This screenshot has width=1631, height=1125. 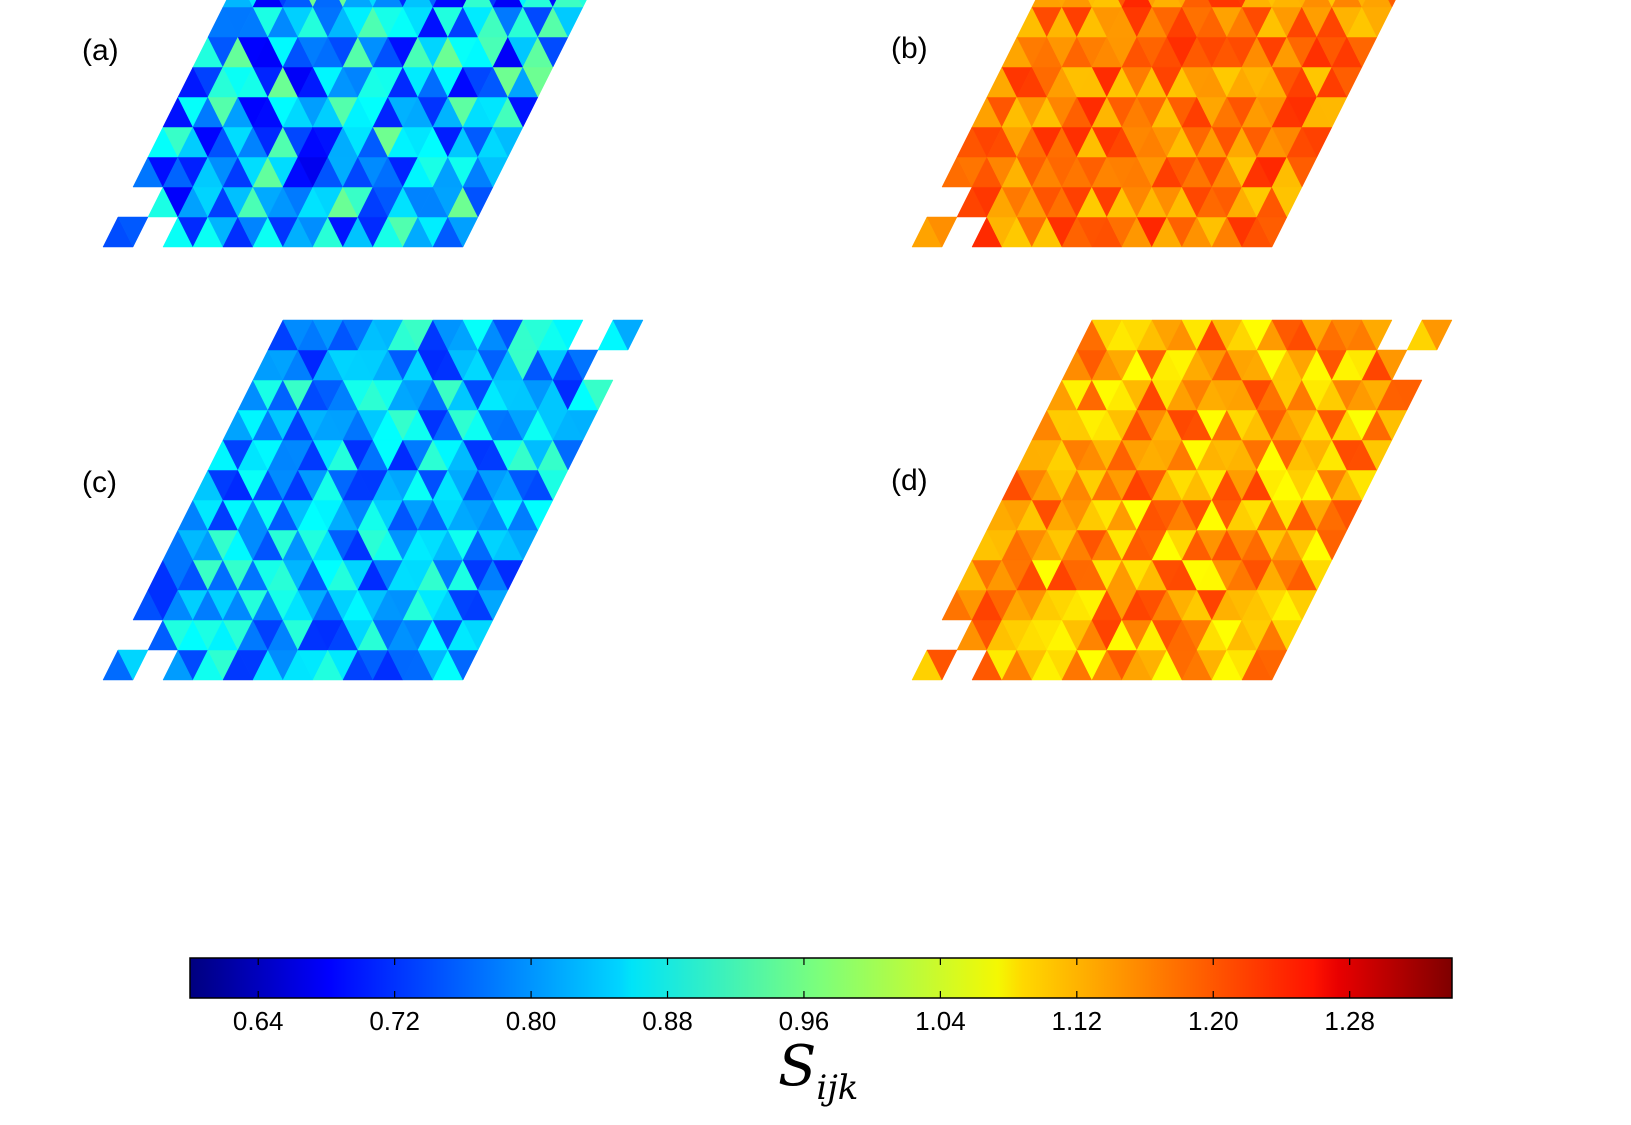 I want to click on colorbar-title-sub: ijk, so click(x=837, y=1088).